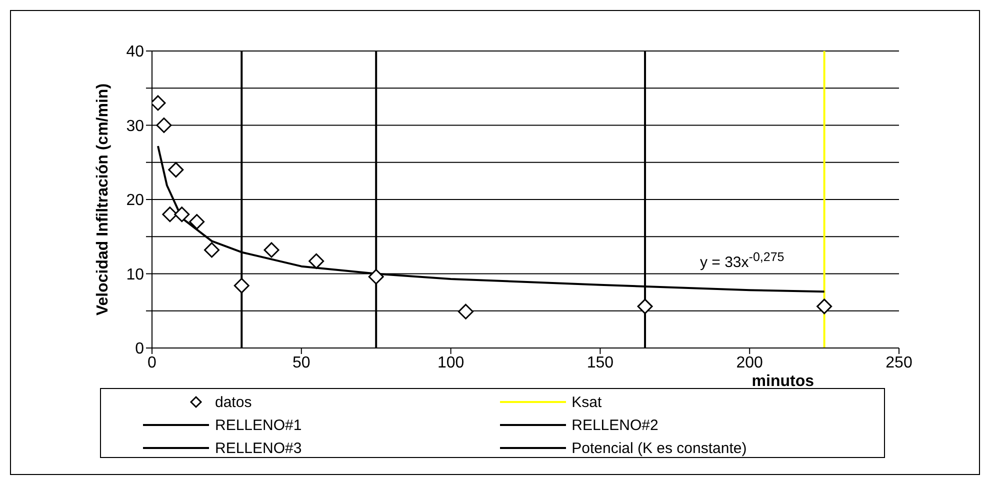  What do you see at coordinates (750, 363) in the screenshot?
I see `x-tick-label: 200` at bounding box center [750, 363].